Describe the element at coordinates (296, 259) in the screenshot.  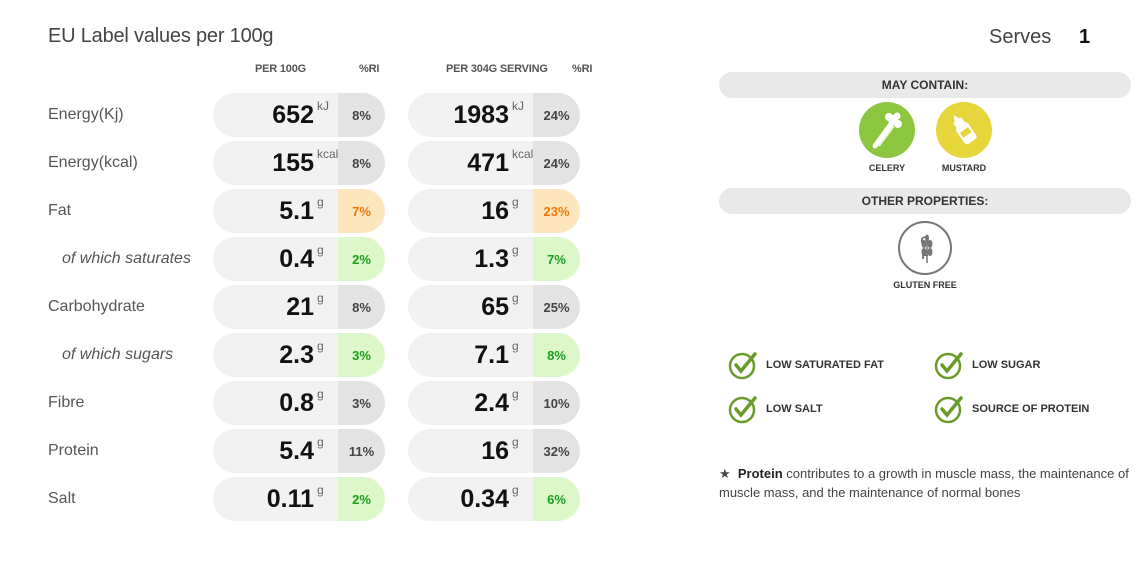
I see `nutrient-value: 0.4` at that location.